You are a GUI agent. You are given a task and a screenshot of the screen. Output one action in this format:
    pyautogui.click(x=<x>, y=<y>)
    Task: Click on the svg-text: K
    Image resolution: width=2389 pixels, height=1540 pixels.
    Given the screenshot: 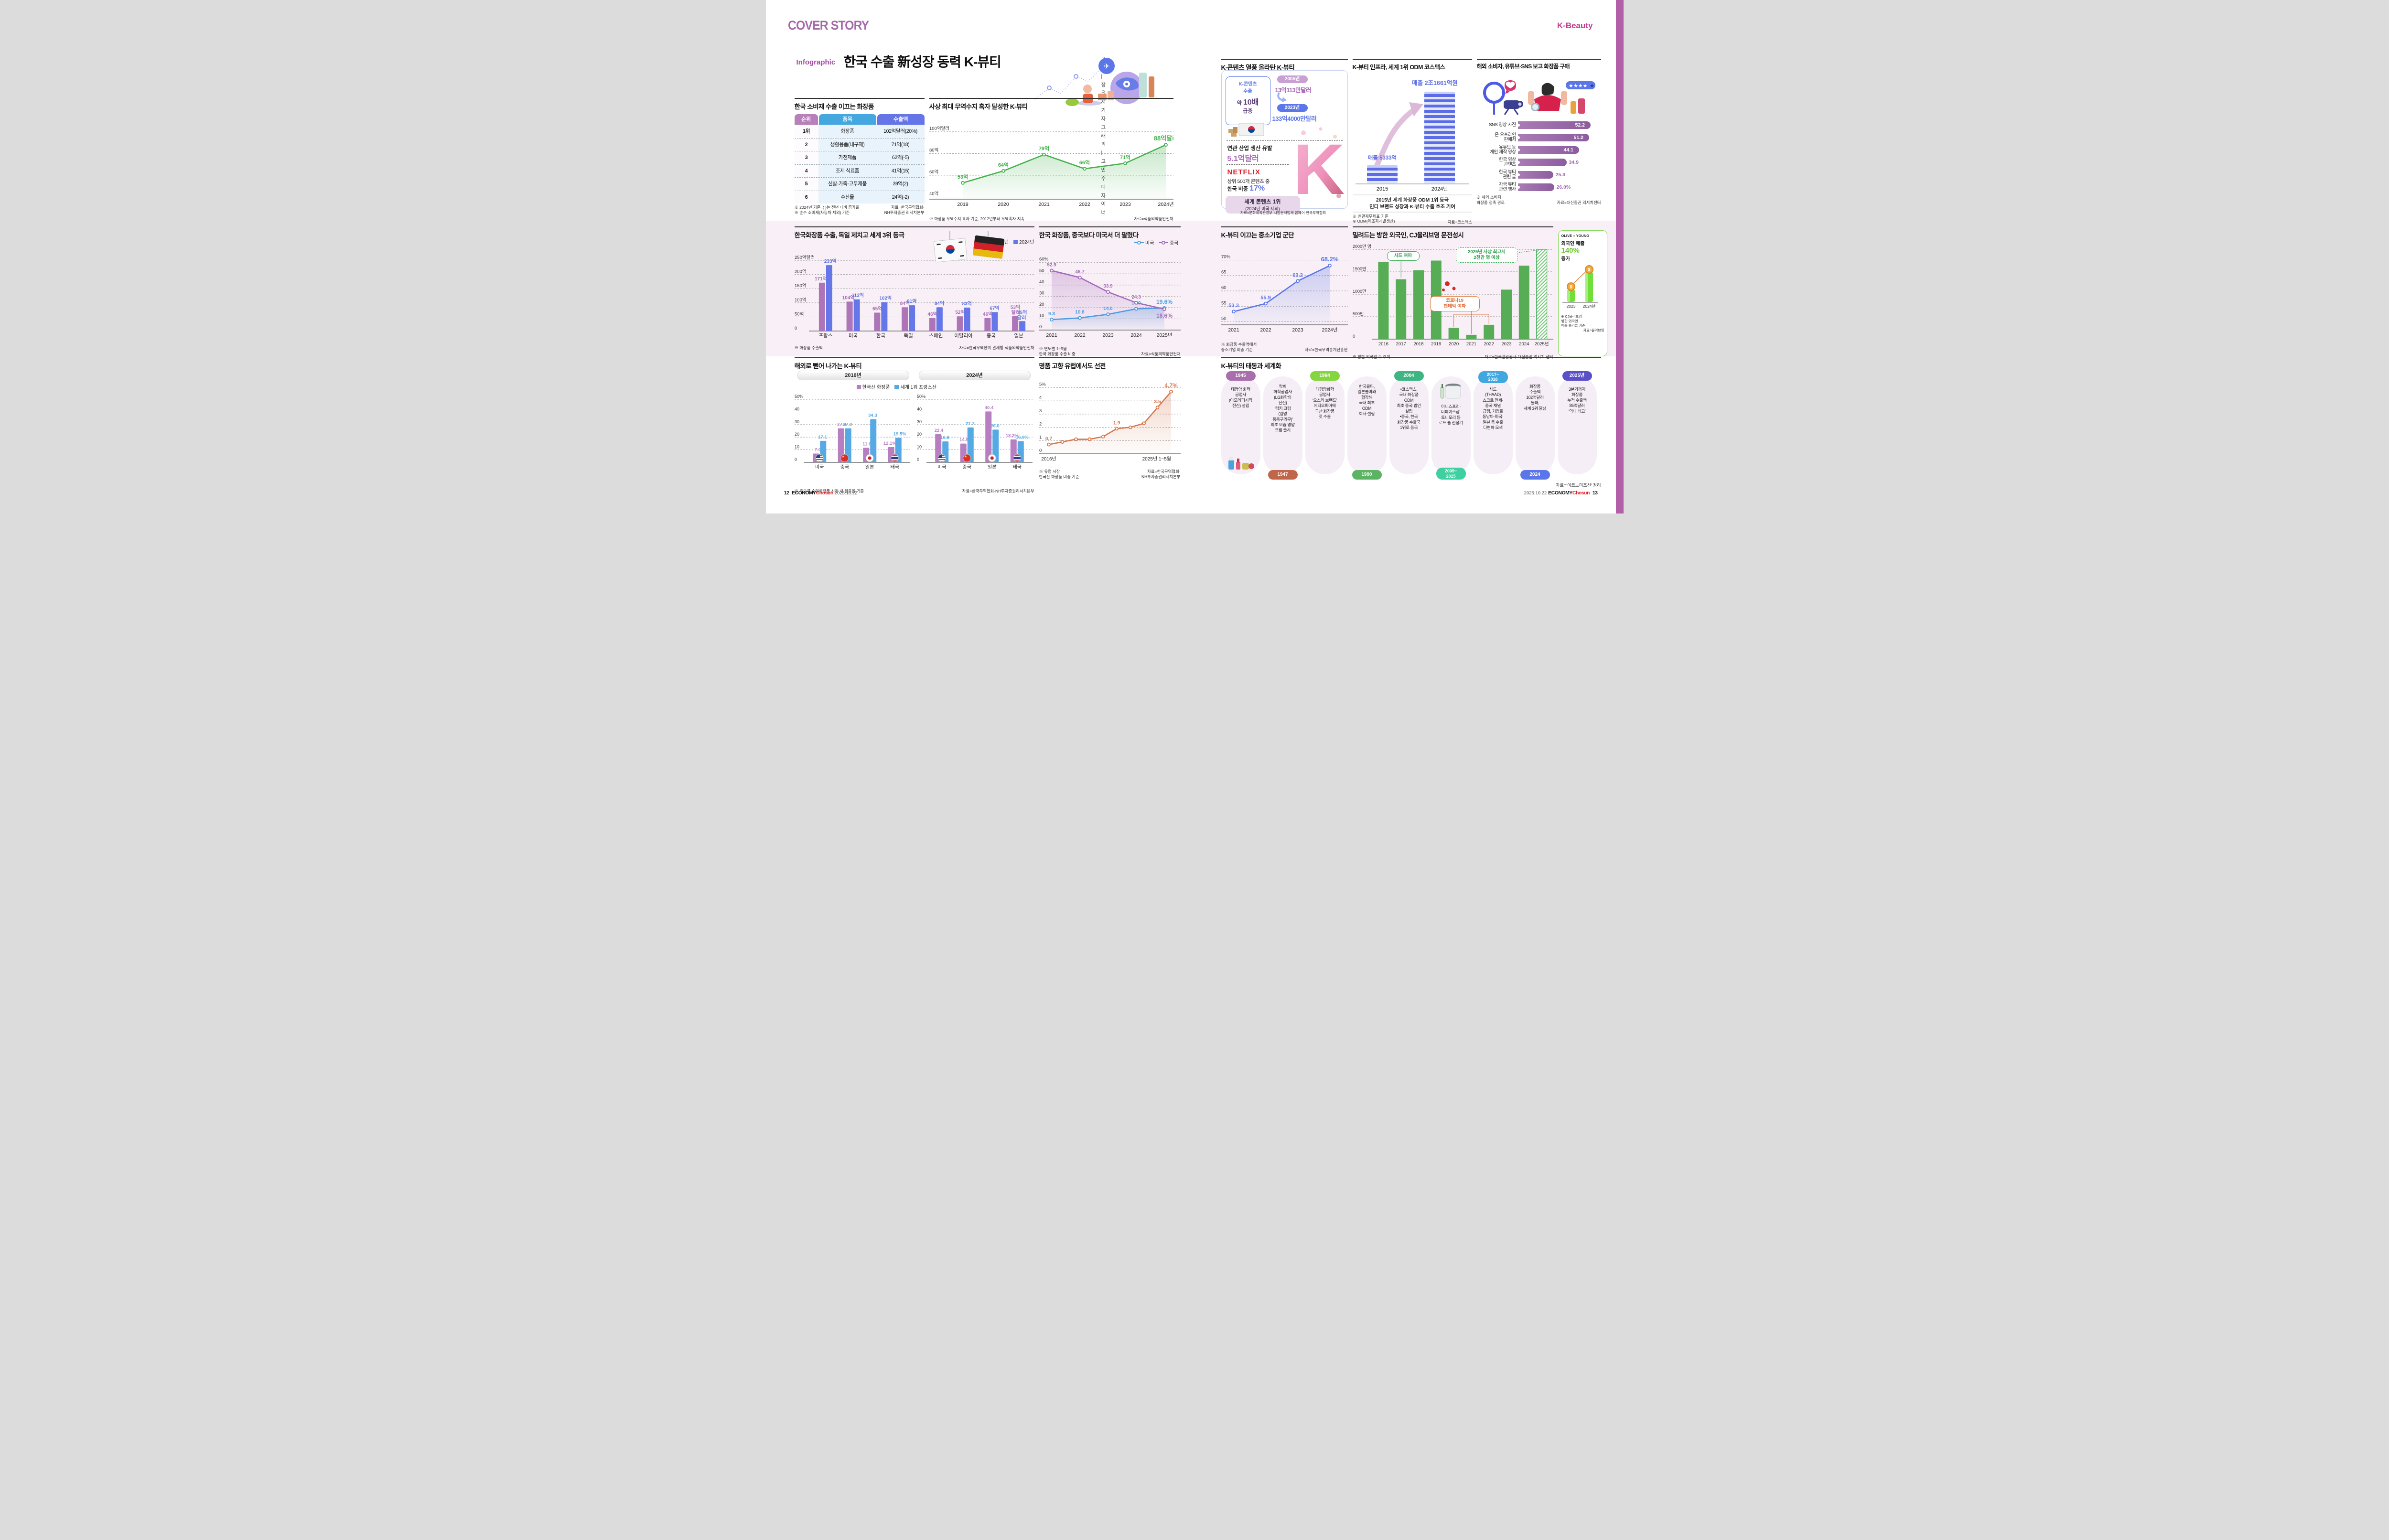 What is the action you would take?
    pyautogui.click(x=1319, y=167)
    